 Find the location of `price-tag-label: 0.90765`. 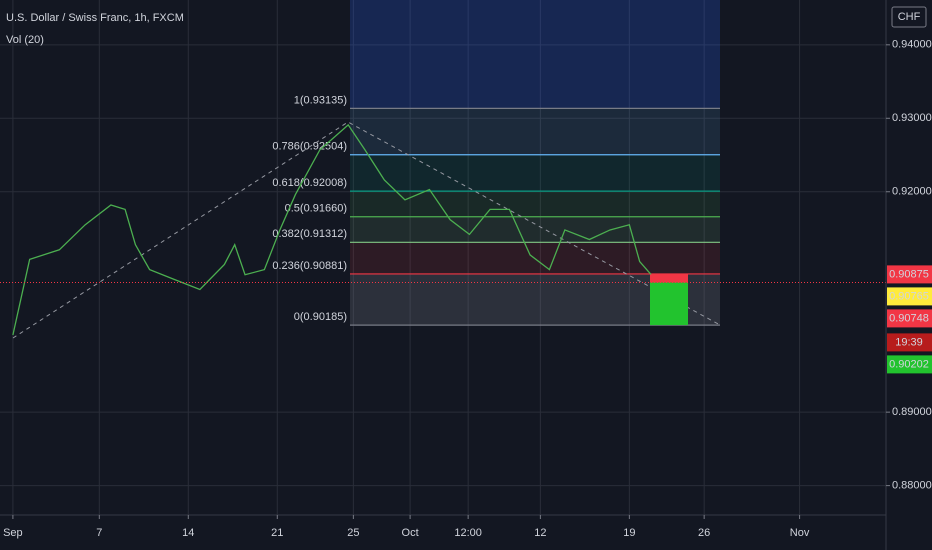

price-tag-label: 0.90765 is located at coordinates (909, 296).